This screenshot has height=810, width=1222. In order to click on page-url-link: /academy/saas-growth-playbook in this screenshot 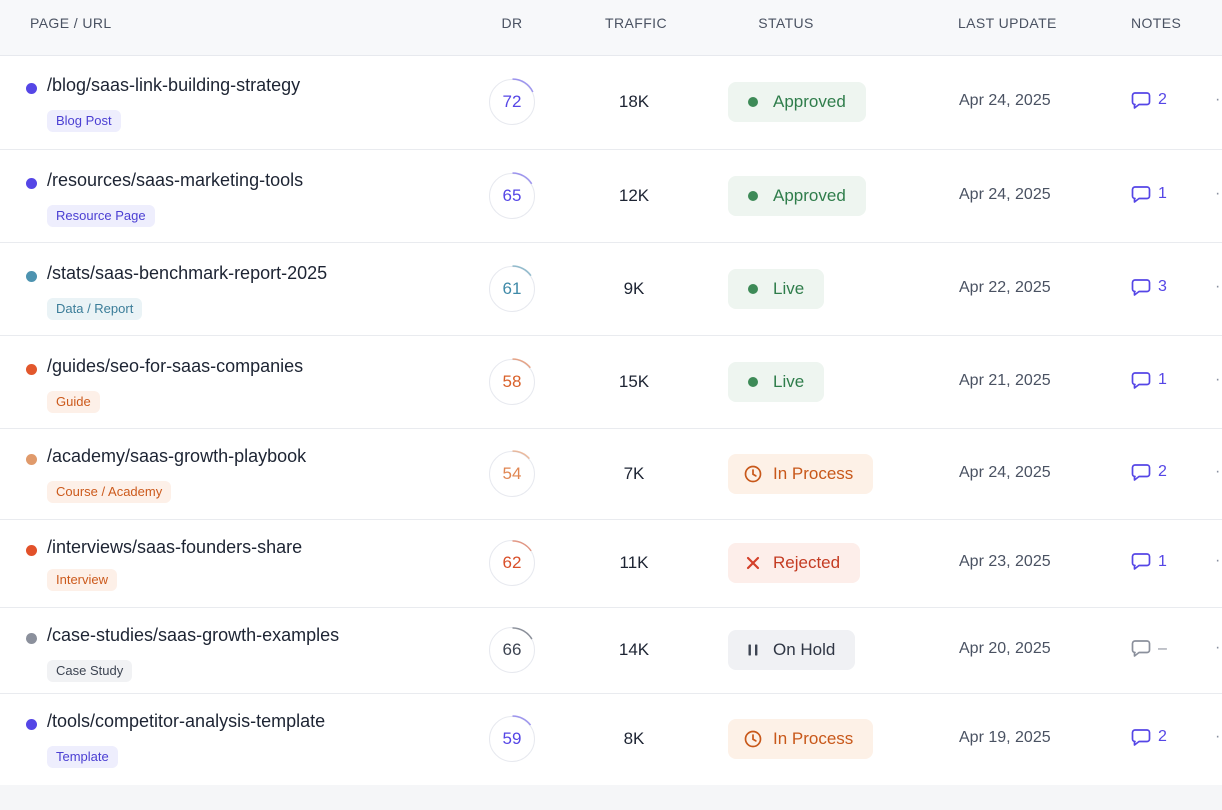, I will do `click(177, 456)`.